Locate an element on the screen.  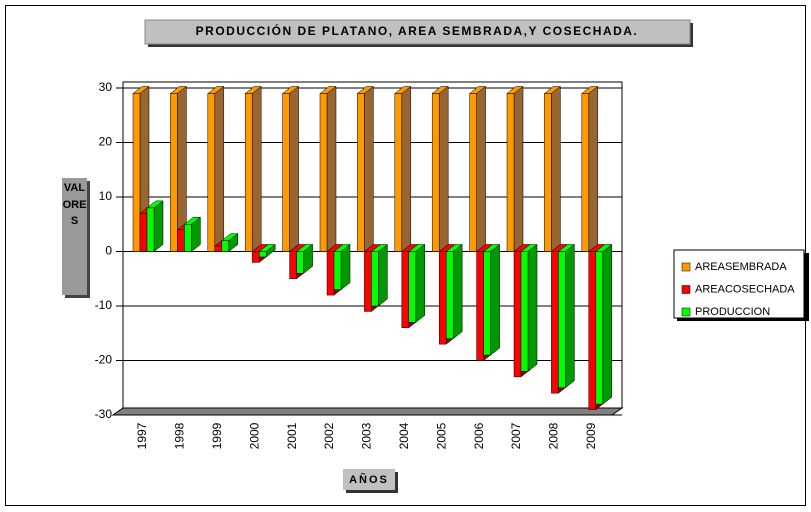
x-tick-label: 2005 is located at coordinates (441, 435).